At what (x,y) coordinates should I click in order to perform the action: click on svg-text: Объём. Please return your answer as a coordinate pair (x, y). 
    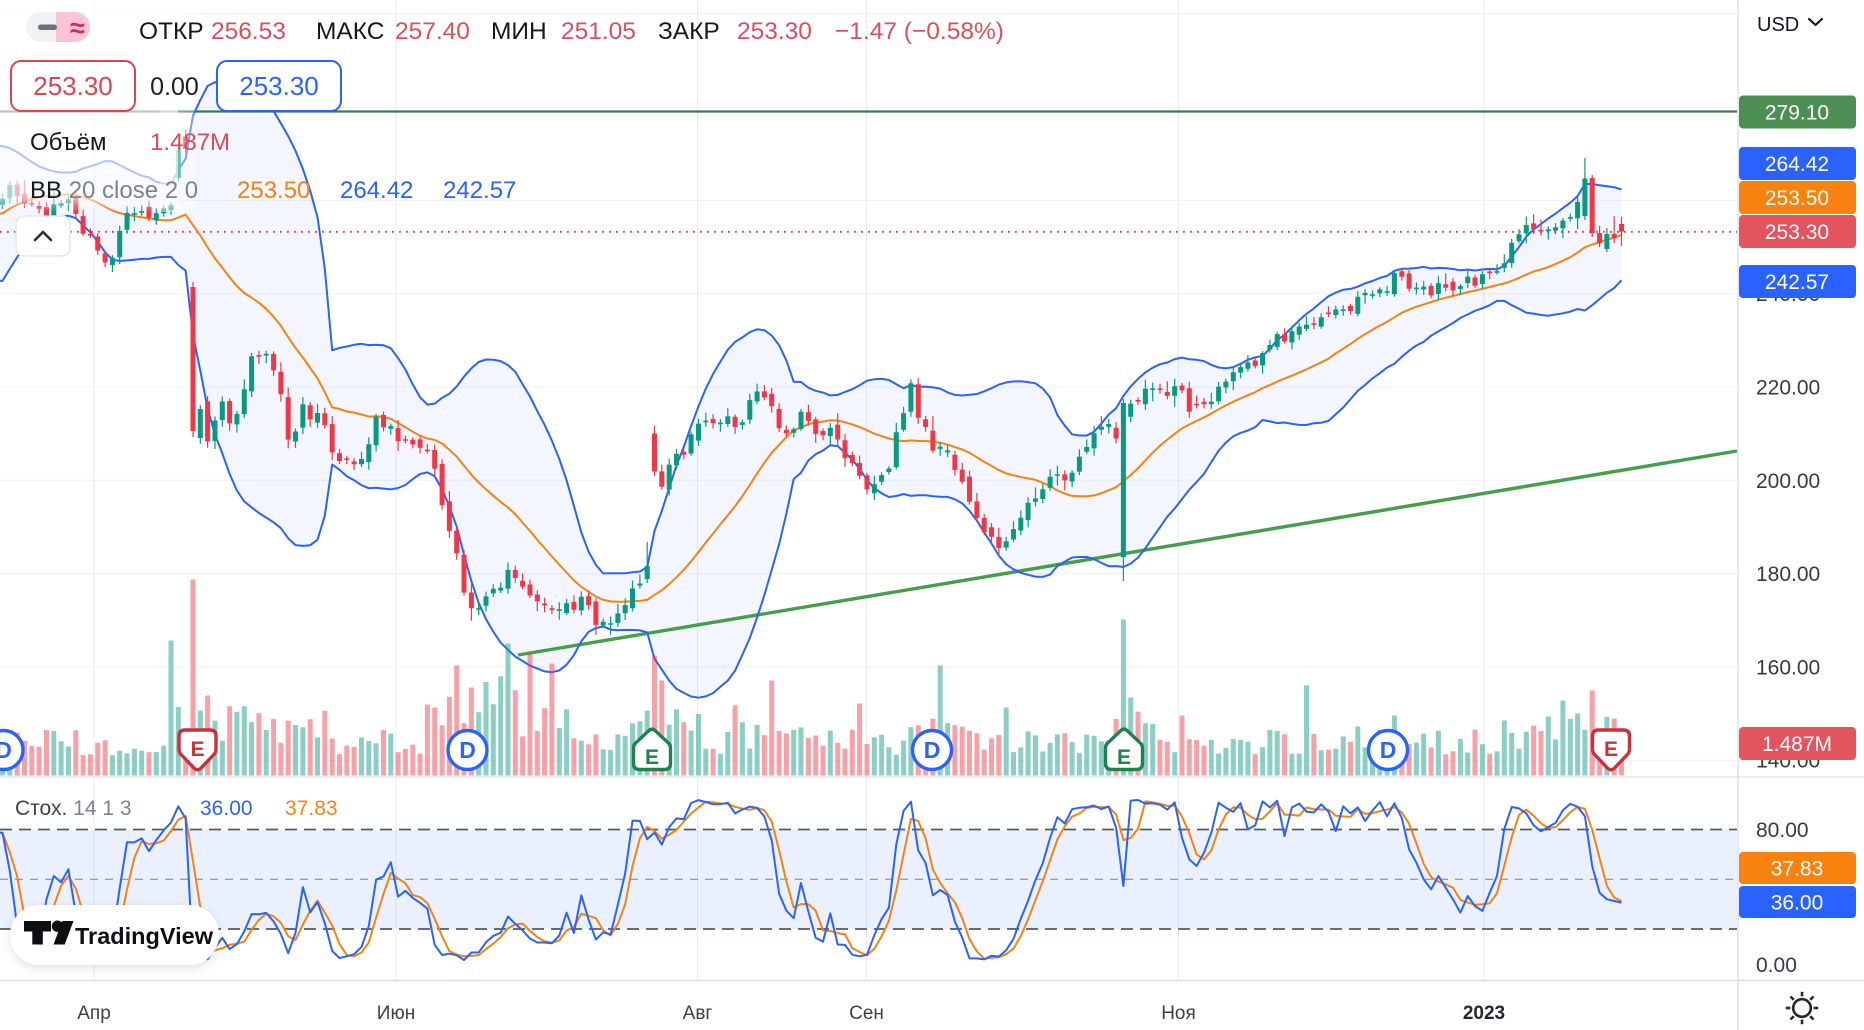
    Looking at the image, I should click on (68, 142).